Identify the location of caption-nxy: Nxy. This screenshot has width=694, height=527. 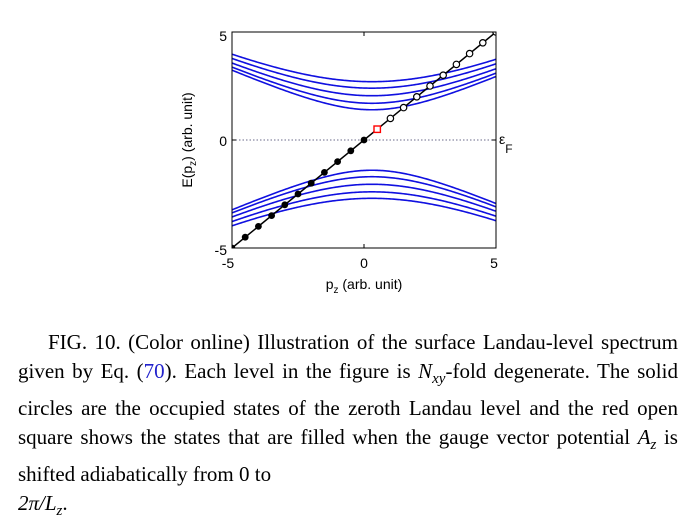
(431, 373).